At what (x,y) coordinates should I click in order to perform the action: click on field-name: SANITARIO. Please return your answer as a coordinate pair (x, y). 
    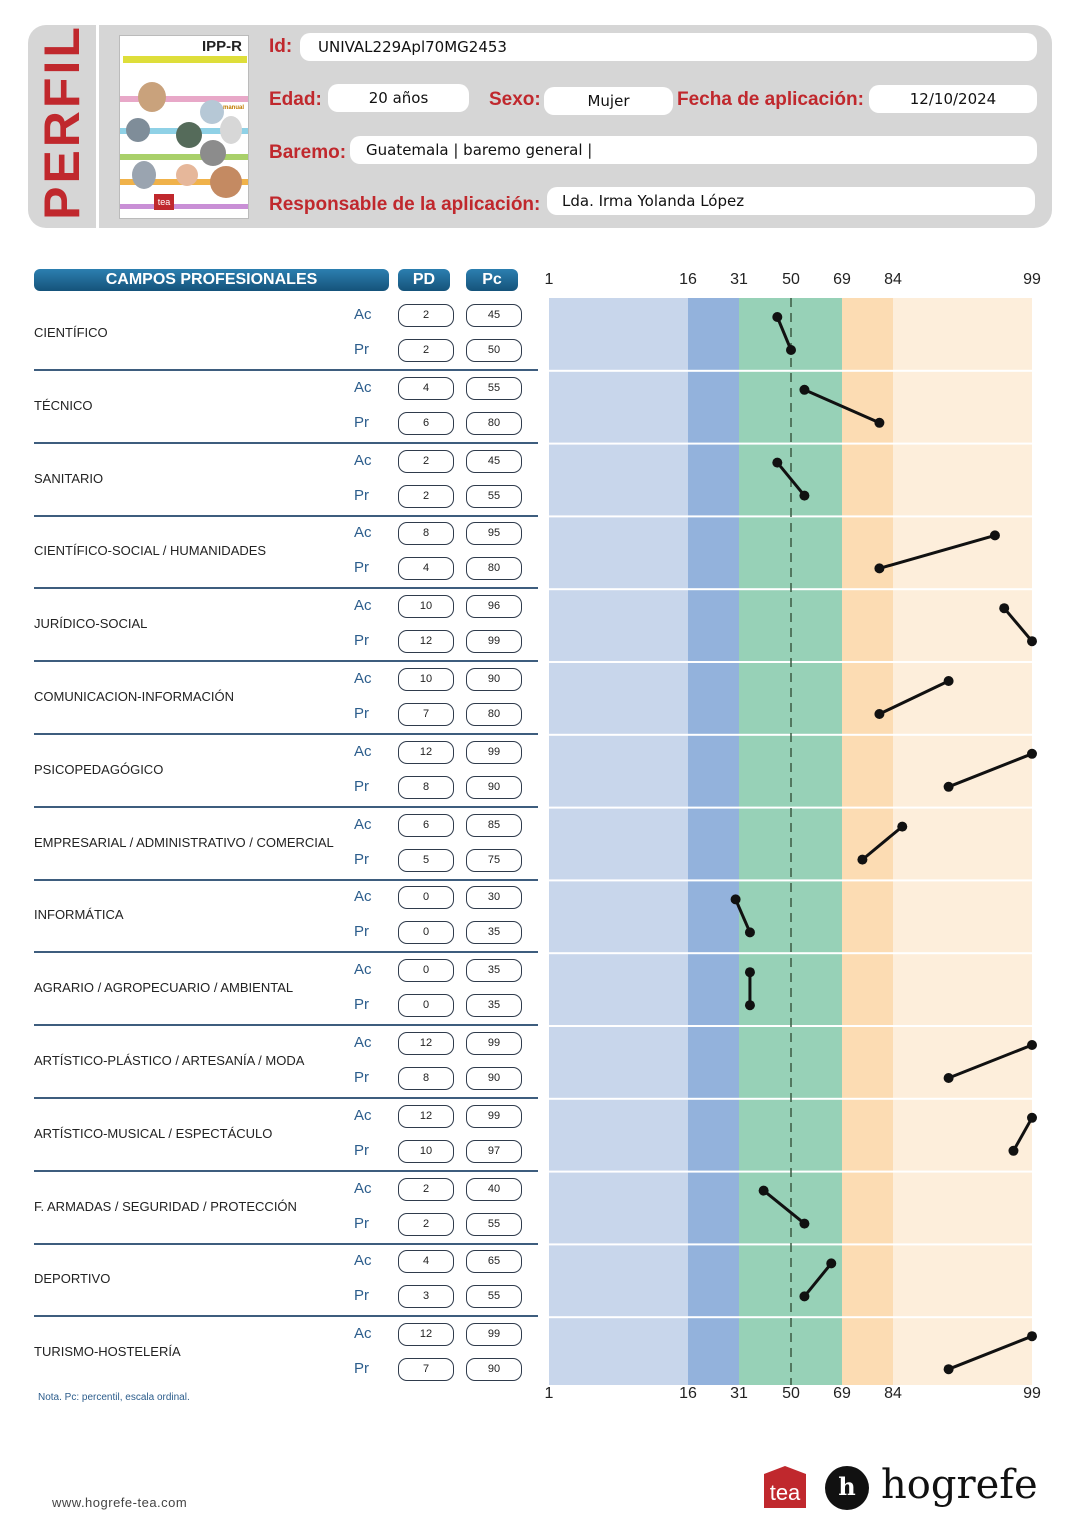
    Looking at the image, I should click on (69, 478).